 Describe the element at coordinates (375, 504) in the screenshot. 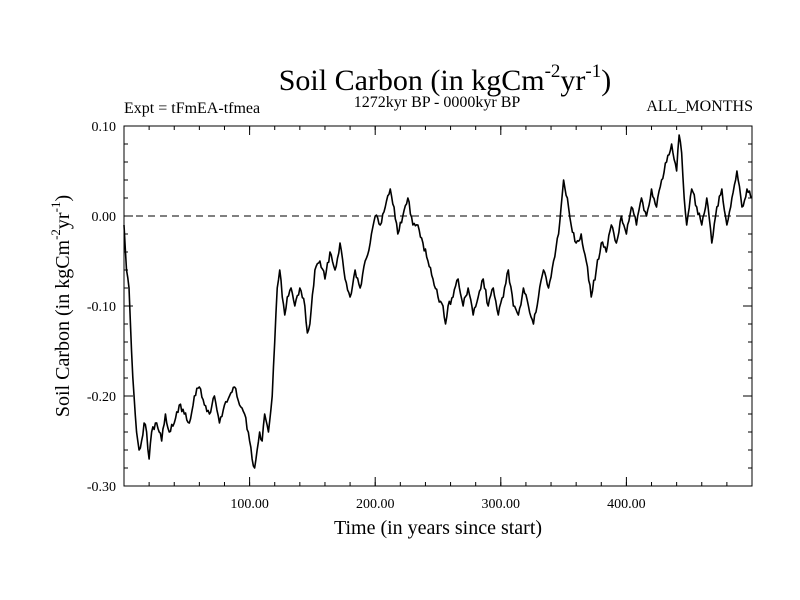

I see `x-tick-label: 200.00` at that location.